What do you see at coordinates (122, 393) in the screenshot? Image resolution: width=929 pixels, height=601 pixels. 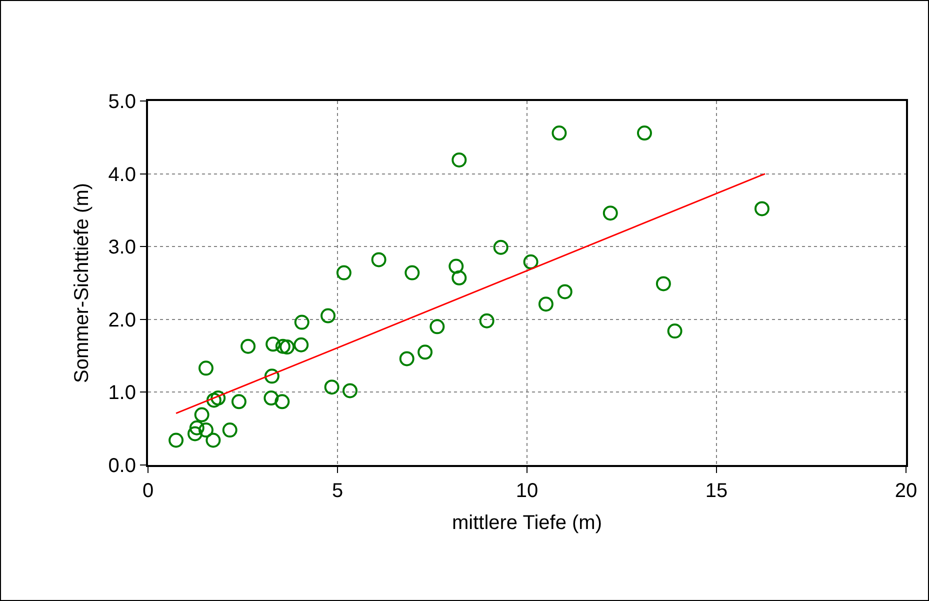 I see `y-tick-label: 1.0` at bounding box center [122, 393].